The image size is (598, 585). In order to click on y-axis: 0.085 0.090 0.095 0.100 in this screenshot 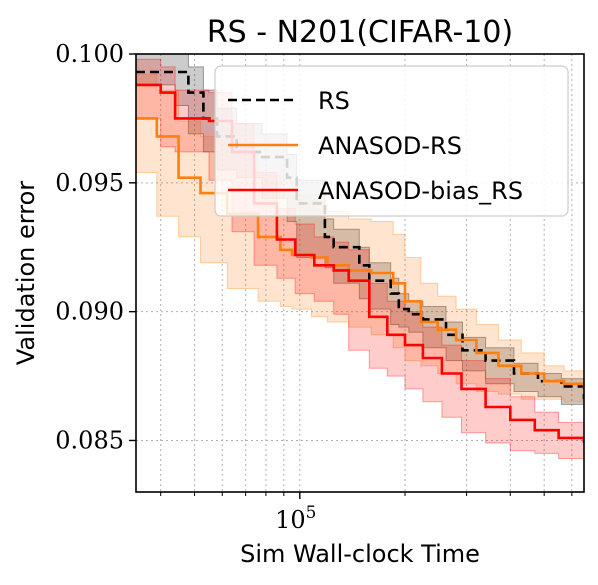, I will do `click(95, 247)`.